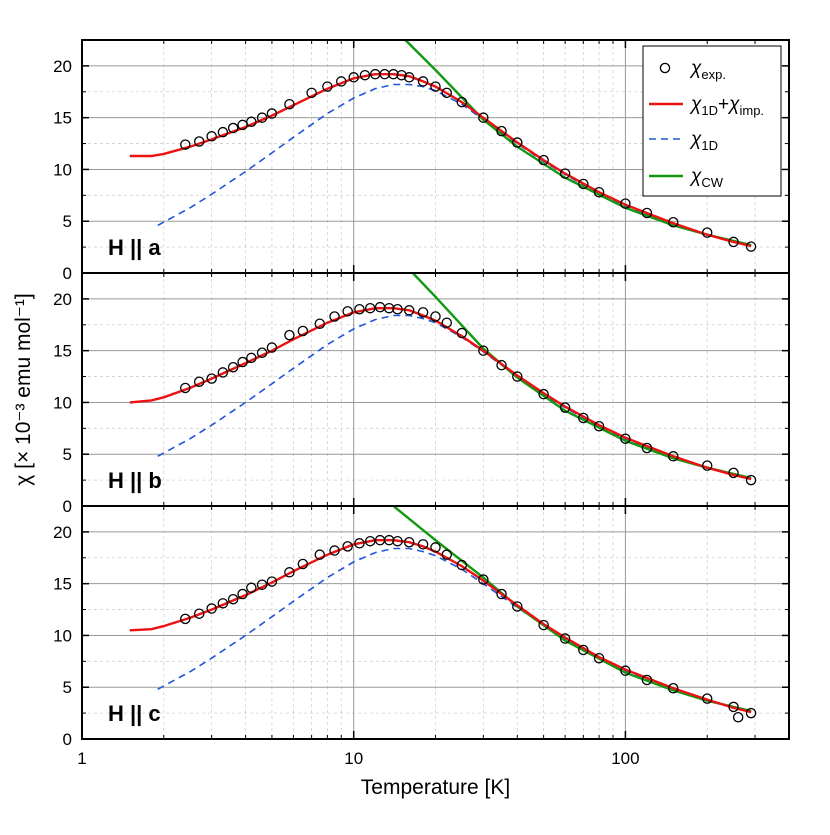 The width and height of the screenshot is (830, 835). I want to click on panel-label: H || a, so click(134, 247).